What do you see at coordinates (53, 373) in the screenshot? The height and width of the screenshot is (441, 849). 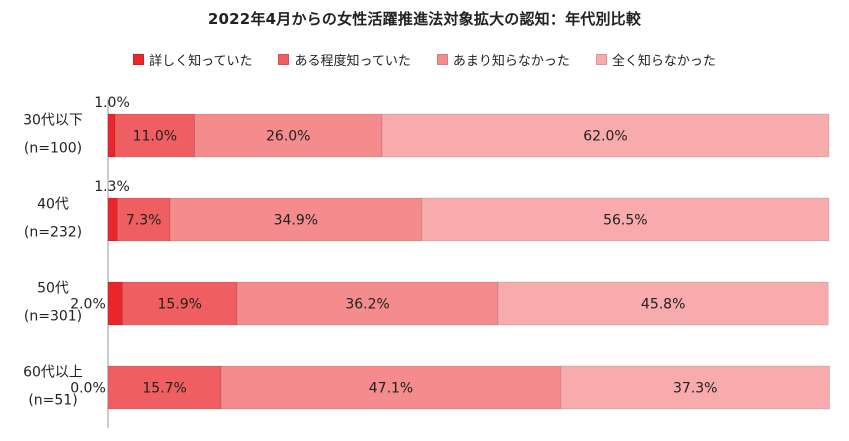 I see `category-label: 60代以上` at bounding box center [53, 373].